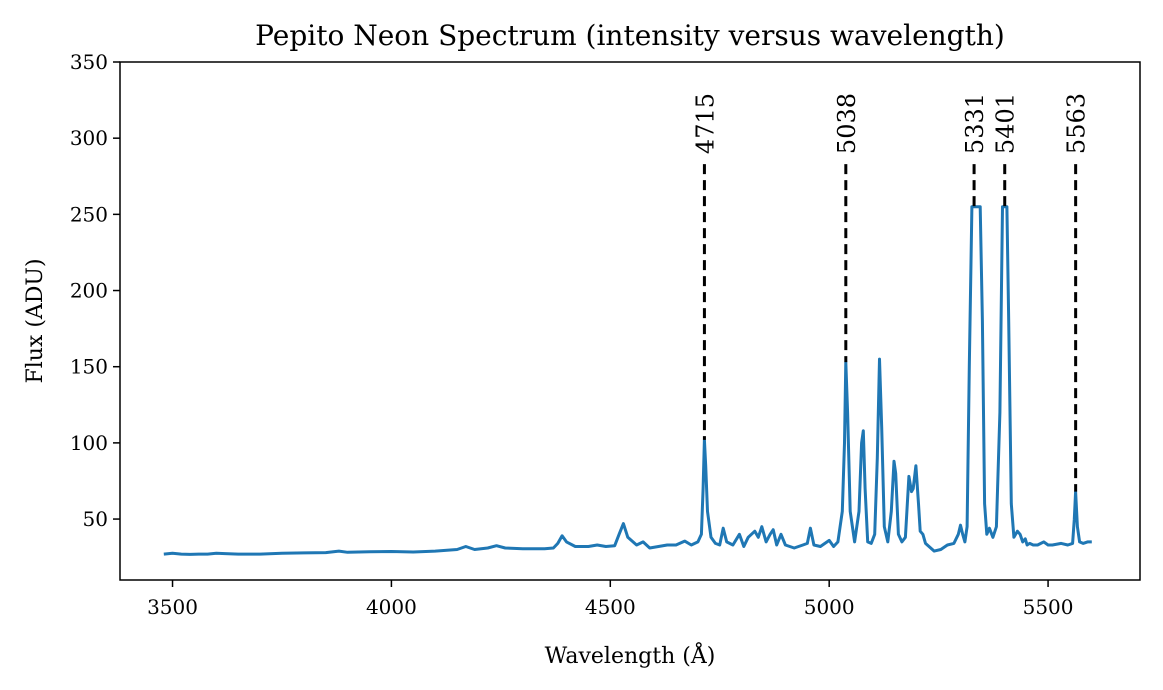  I want to click on x-tick-label-5000: 5000, so click(829, 607).